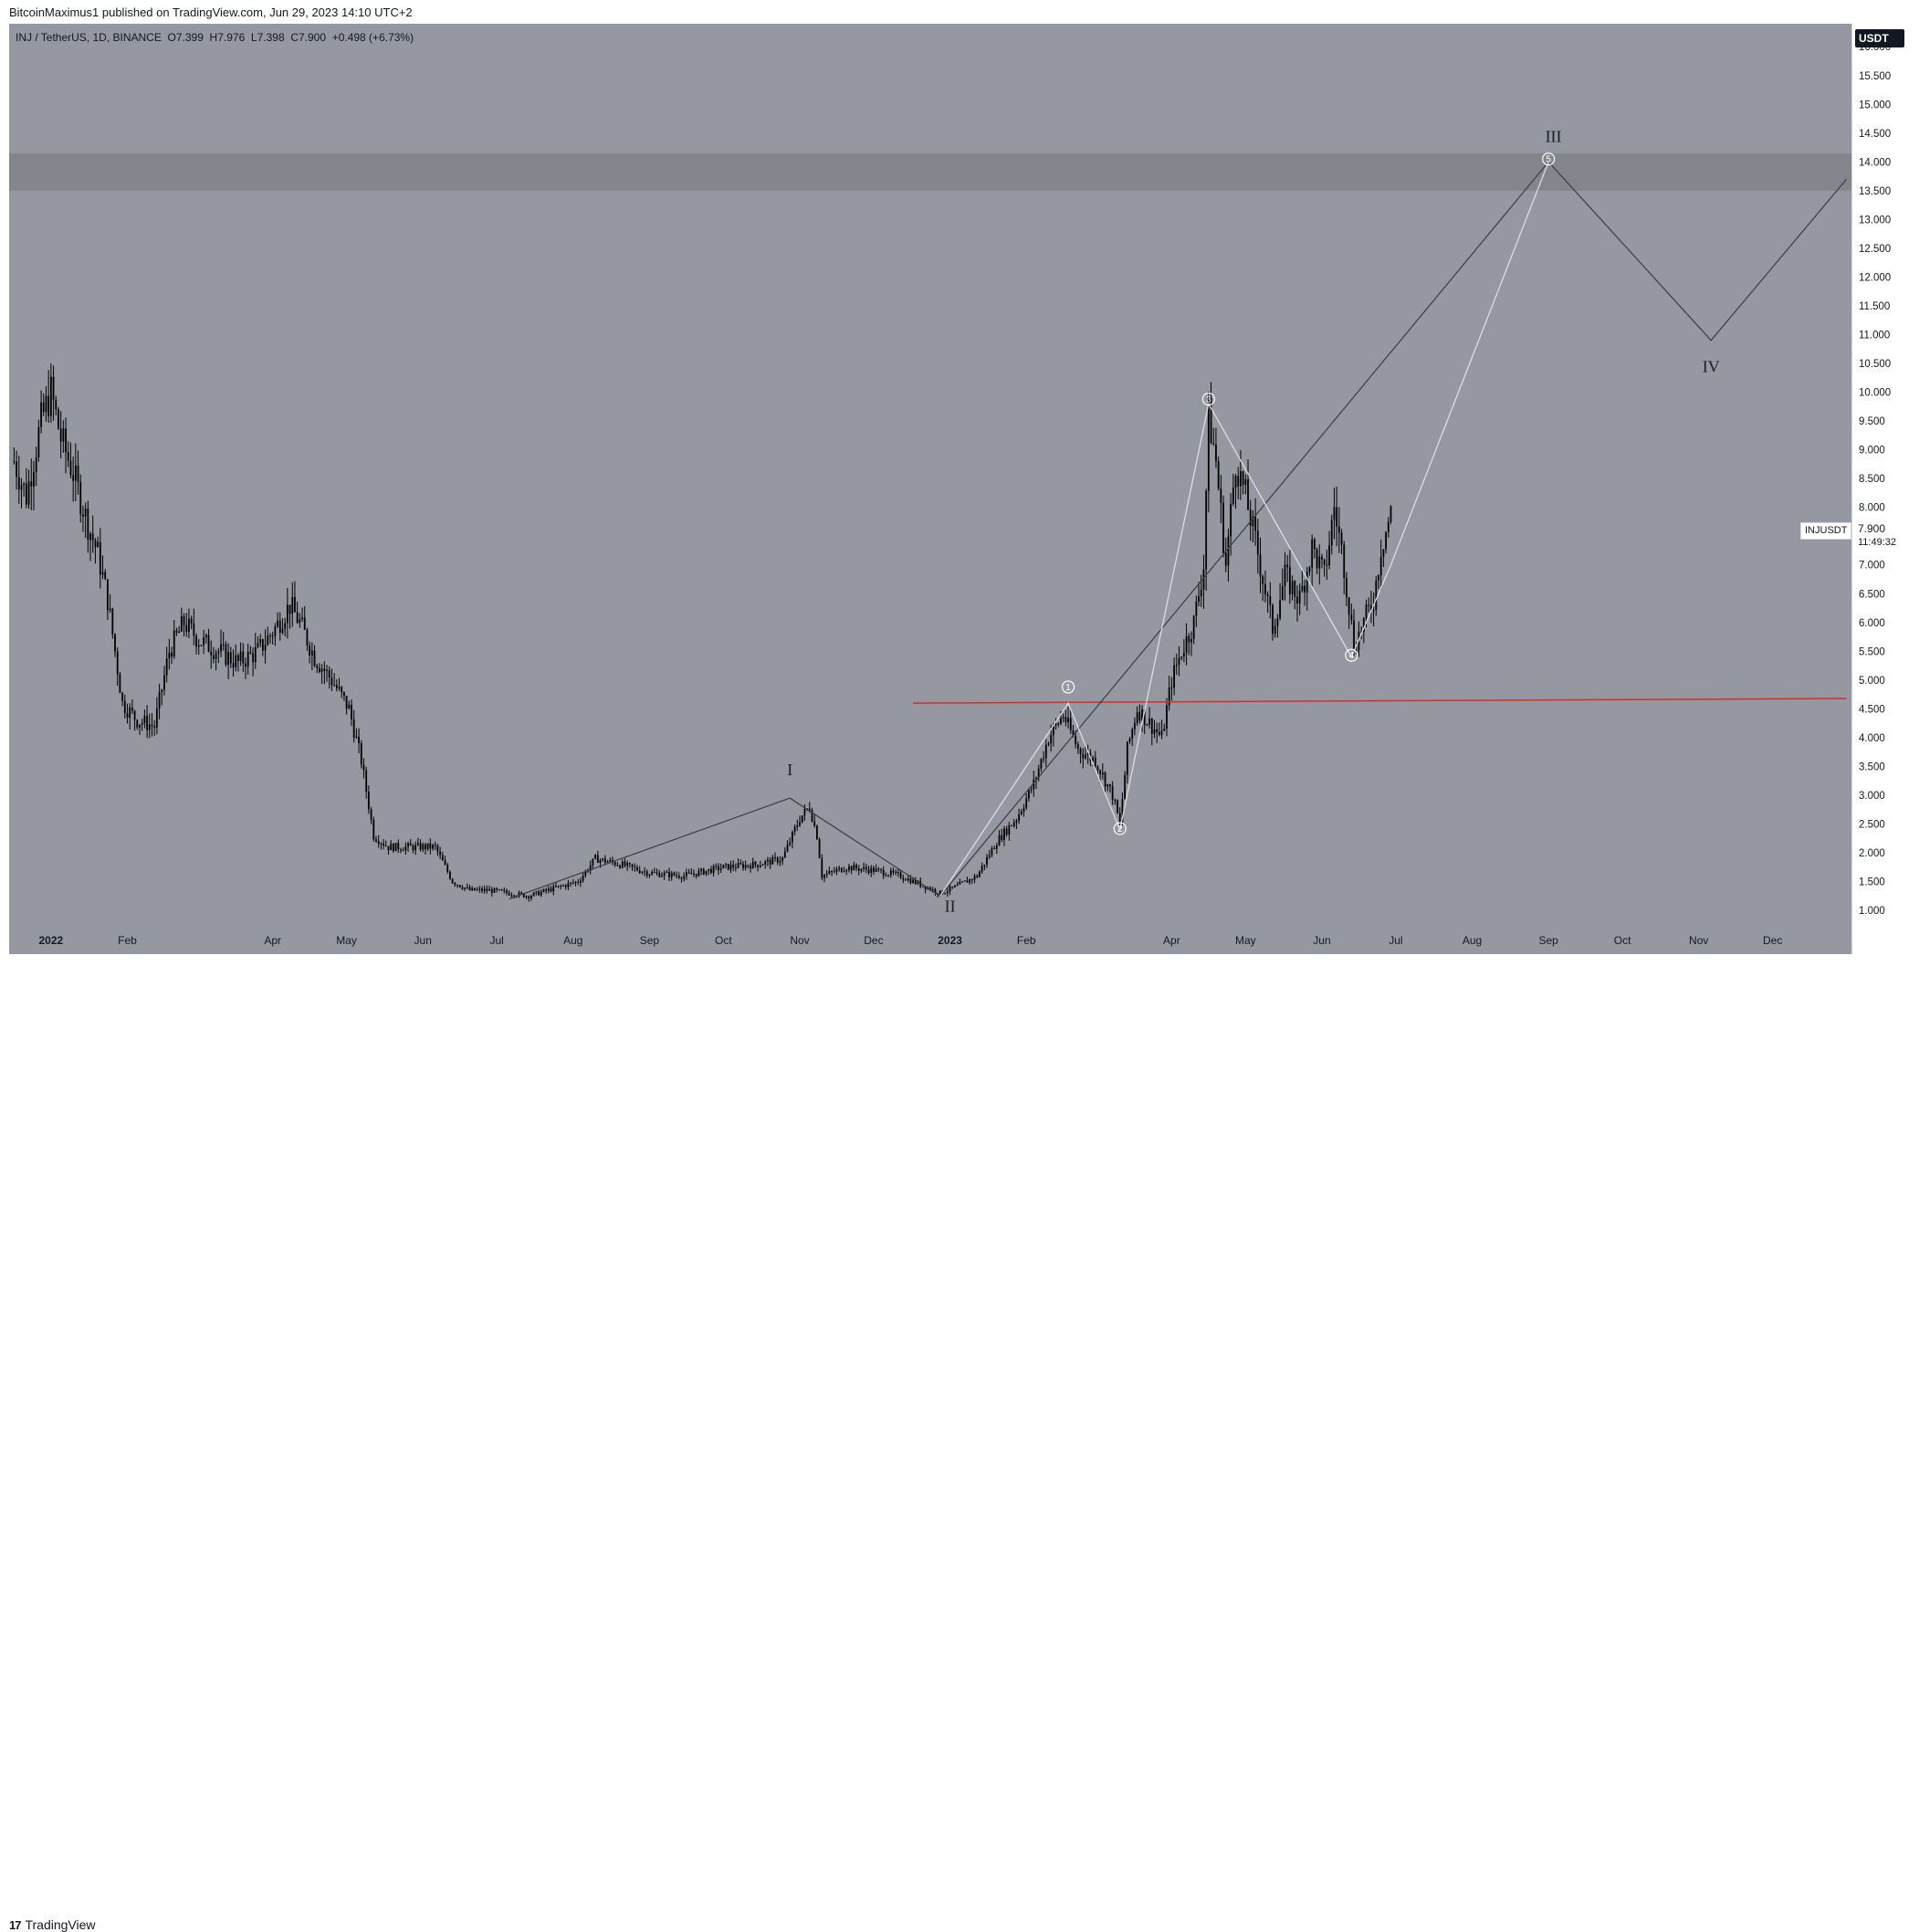 This screenshot has height=1932, width=1919. I want to click on symbol-title: INJ / TetherUS, 1D, BINANCE, so click(89, 37).